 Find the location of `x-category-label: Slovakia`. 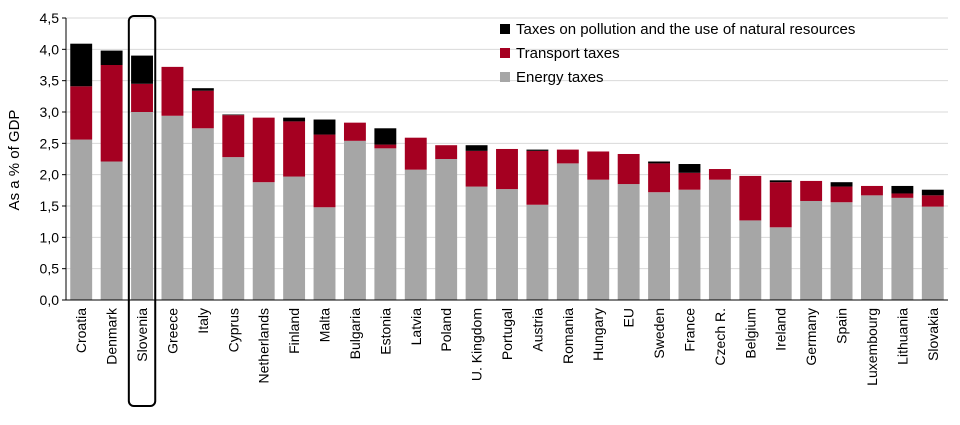

x-category-label: Slovakia is located at coordinates (933, 334).